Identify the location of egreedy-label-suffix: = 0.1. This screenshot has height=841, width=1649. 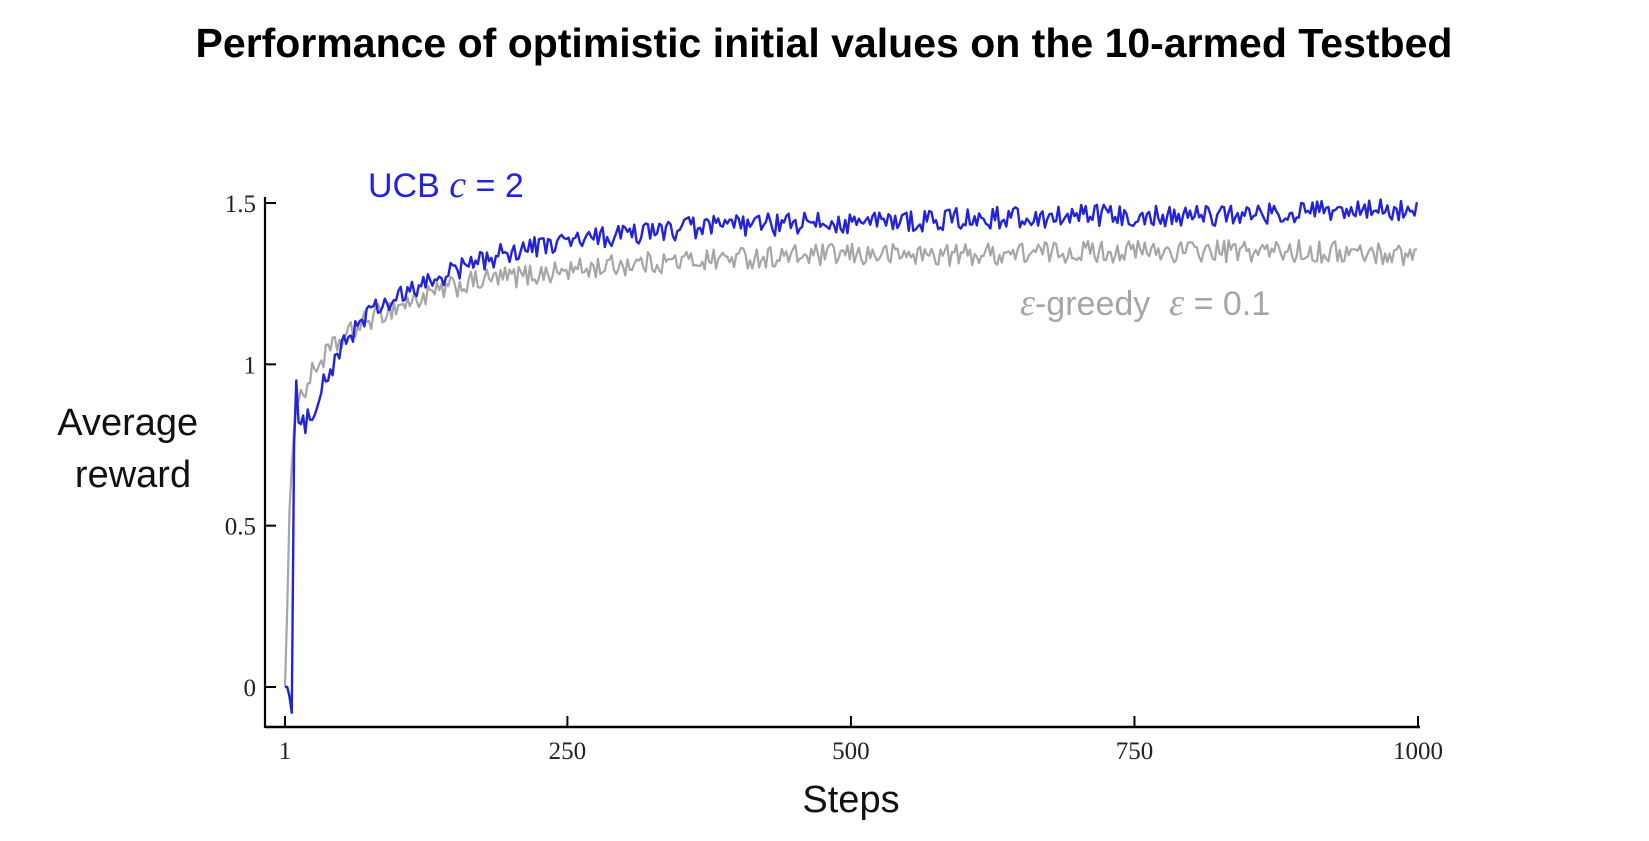
(1227, 304).